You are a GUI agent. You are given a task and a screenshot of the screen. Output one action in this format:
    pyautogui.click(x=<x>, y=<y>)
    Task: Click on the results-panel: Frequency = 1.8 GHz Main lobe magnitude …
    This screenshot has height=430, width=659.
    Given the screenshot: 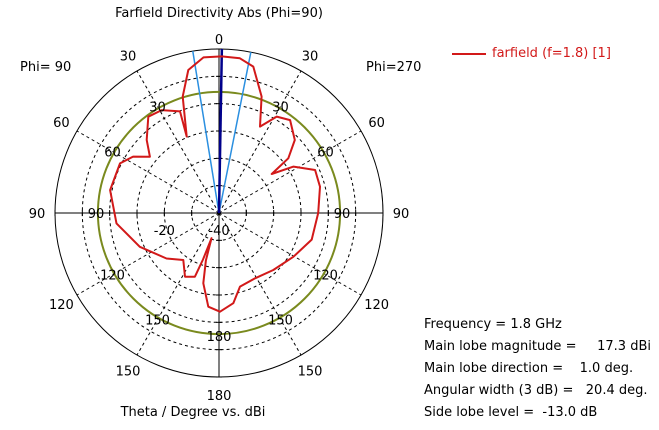 What is the action you would take?
    pyautogui.click(x=537, y=369)
    